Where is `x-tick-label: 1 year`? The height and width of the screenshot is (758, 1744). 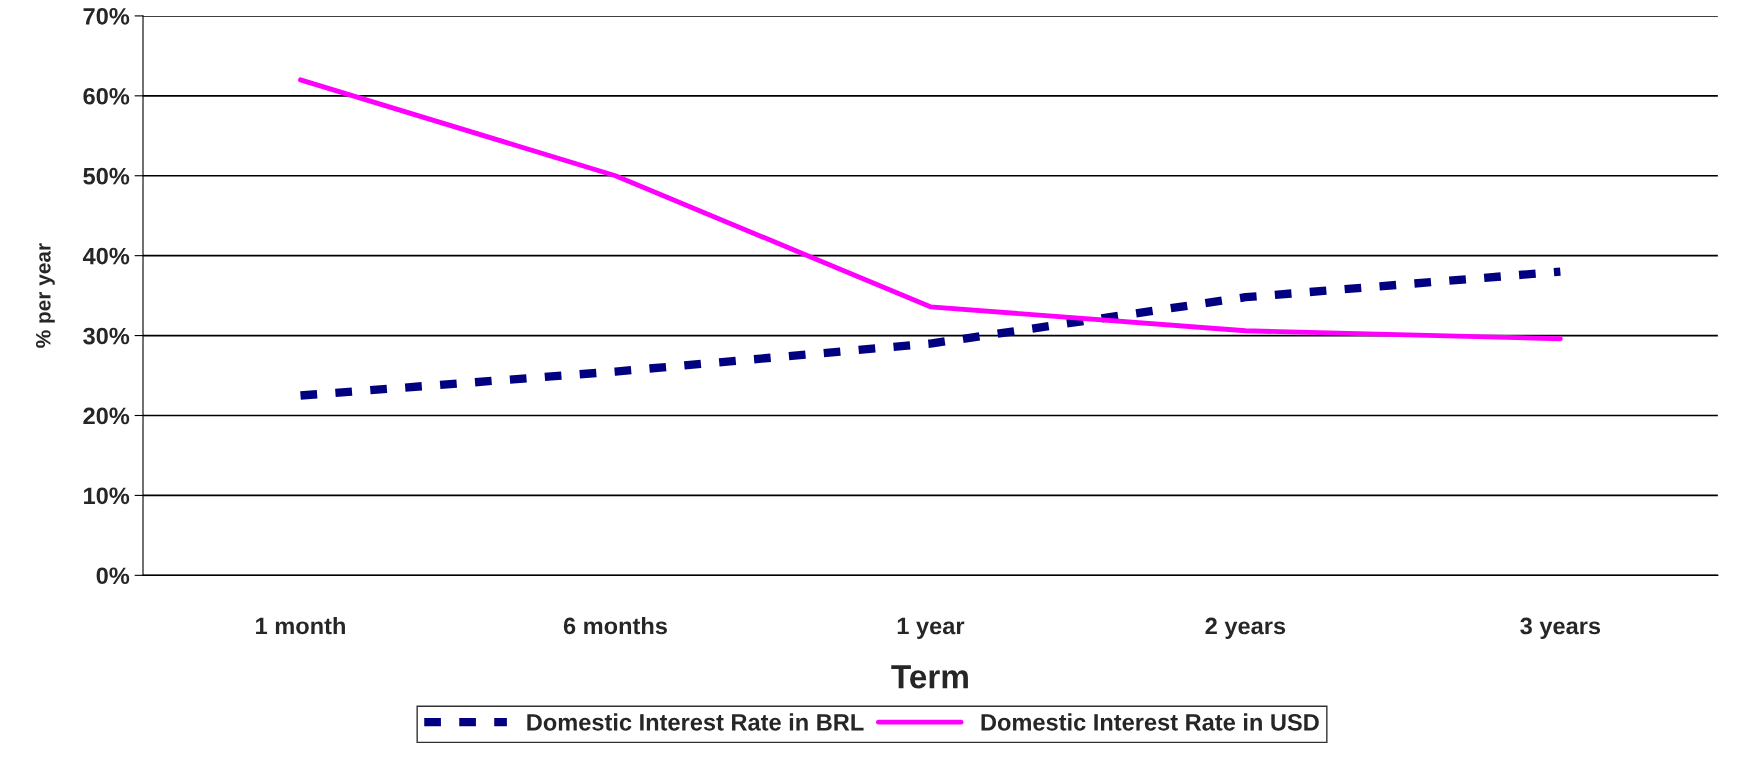
x-tick-label: 1 year is located at coordinates (931, 628).